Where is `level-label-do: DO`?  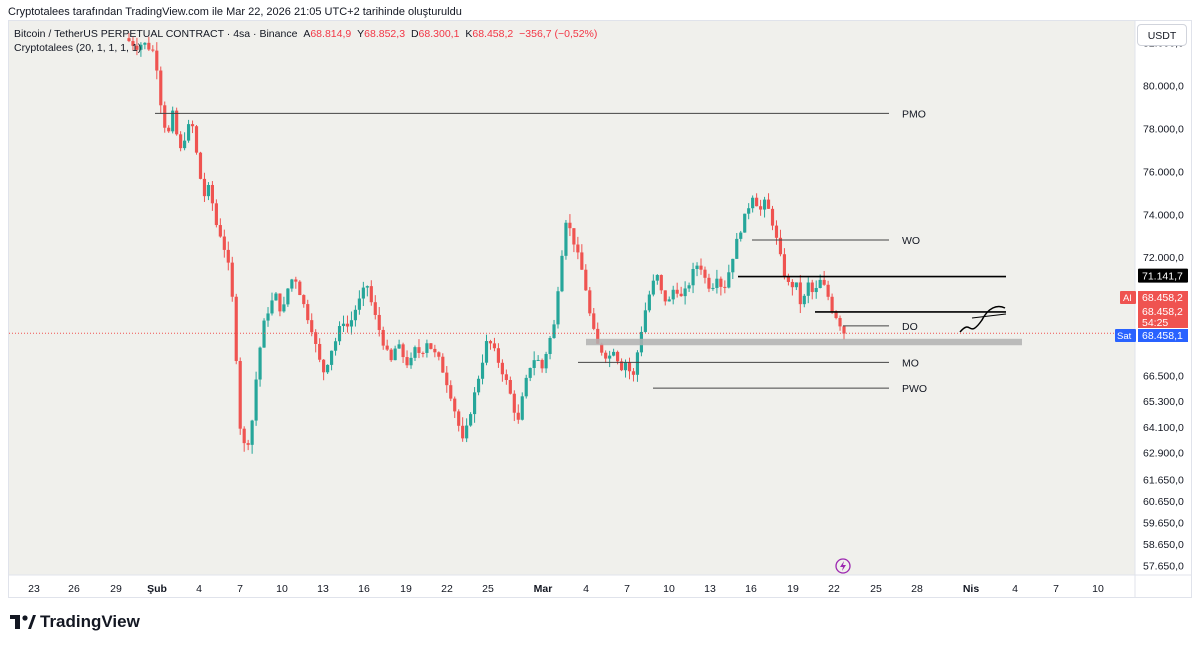 level-label-do: DO is located at coordinates (910, 327).